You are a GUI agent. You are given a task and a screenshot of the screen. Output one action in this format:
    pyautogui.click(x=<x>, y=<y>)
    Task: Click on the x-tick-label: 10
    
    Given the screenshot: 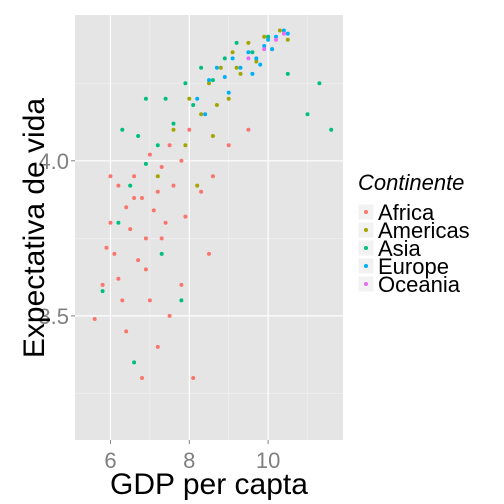 What is the action you would take?
    pyautogui.click(x=268, y=460)
    